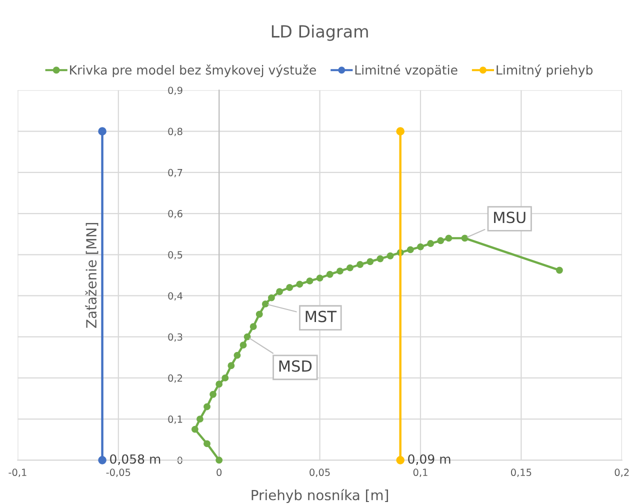  I want to click on annotation: 0,058 m, so click(135, 460).